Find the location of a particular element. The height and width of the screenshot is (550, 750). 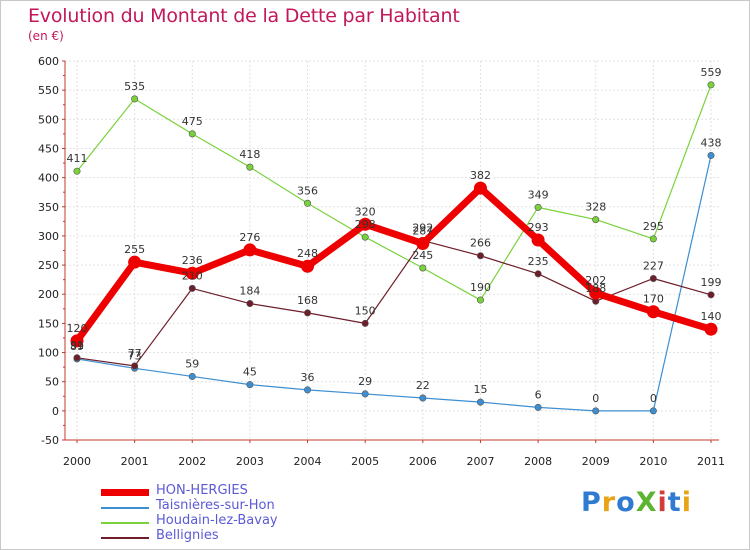

chart-unit-subtitle: (en €) is located at coordinates (46, 36).